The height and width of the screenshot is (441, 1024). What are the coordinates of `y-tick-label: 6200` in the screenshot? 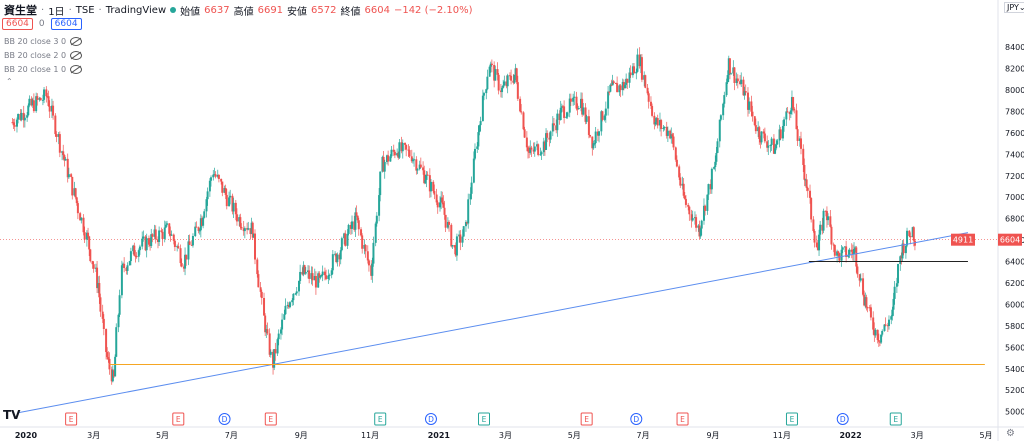 It's located at (1014, 283).